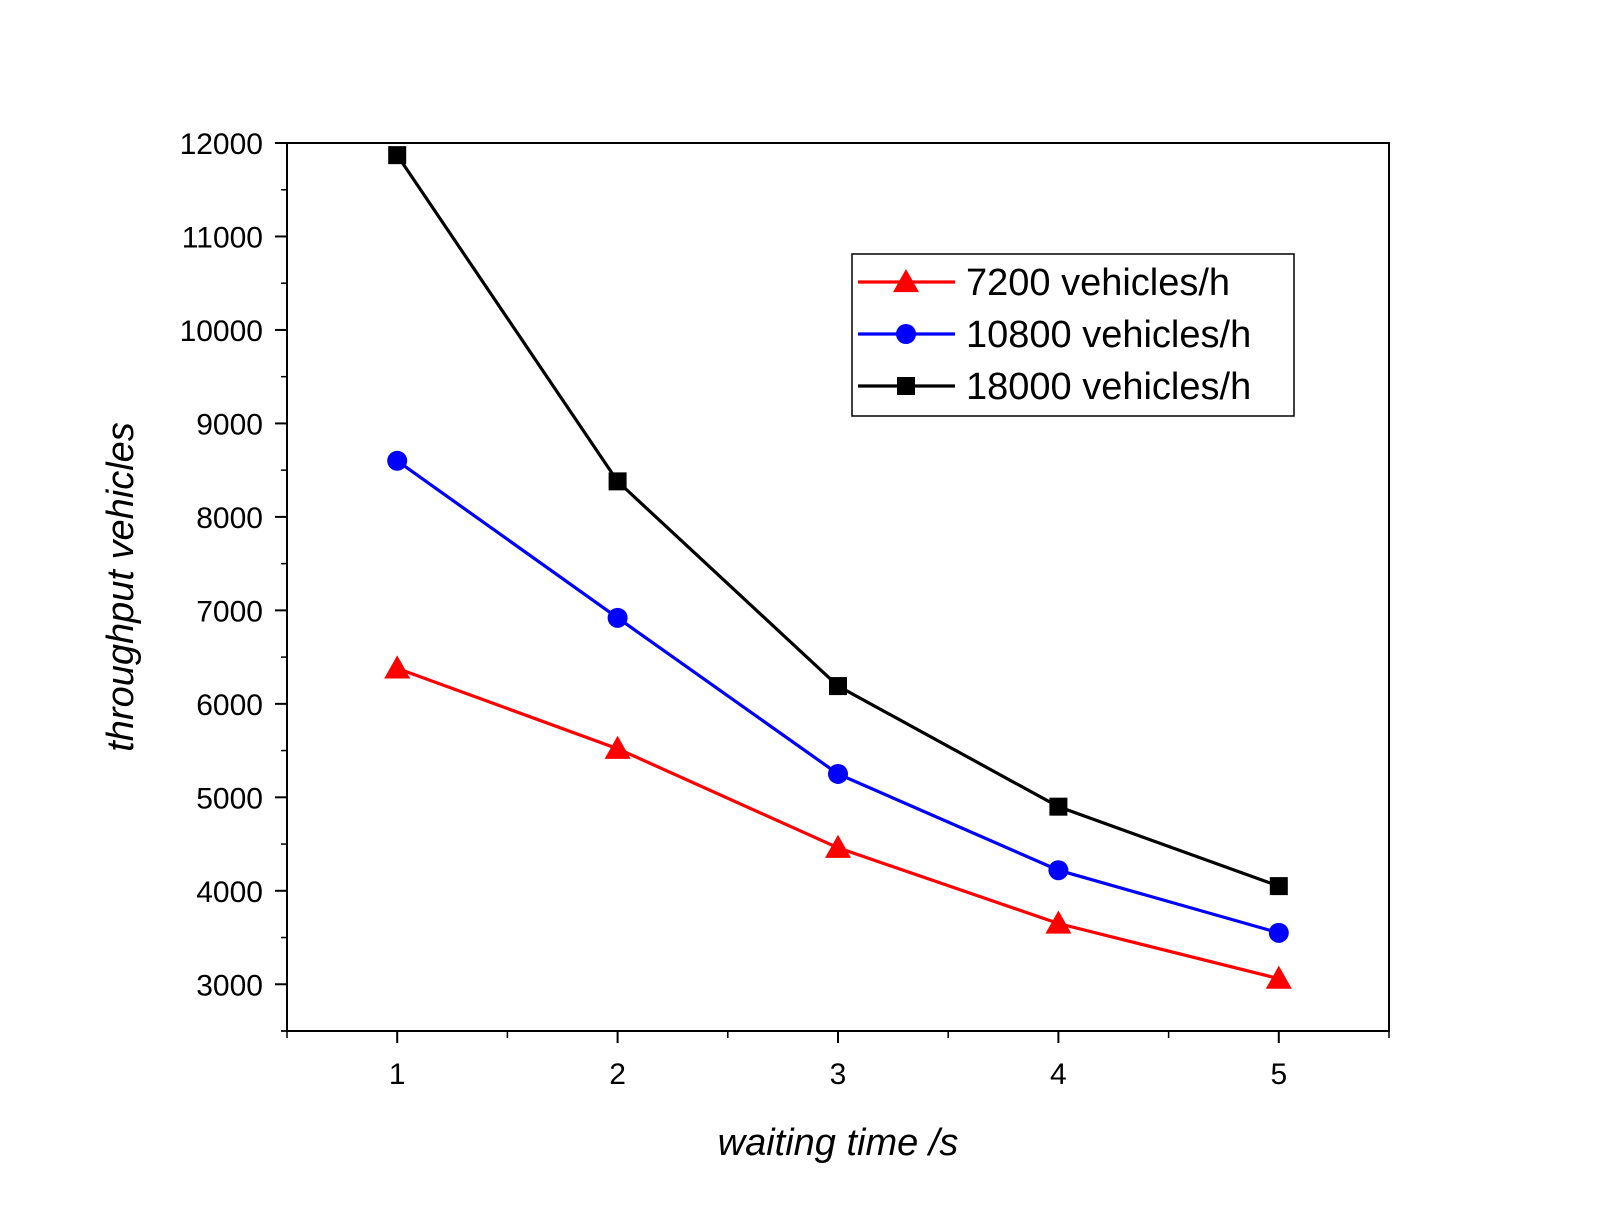 Image resolution: width=1605 pixels, height=1228 pixels. Describe the element at coordinates (838, 1074) in the screenshot. I see `x-tick-label: 3` at that location.